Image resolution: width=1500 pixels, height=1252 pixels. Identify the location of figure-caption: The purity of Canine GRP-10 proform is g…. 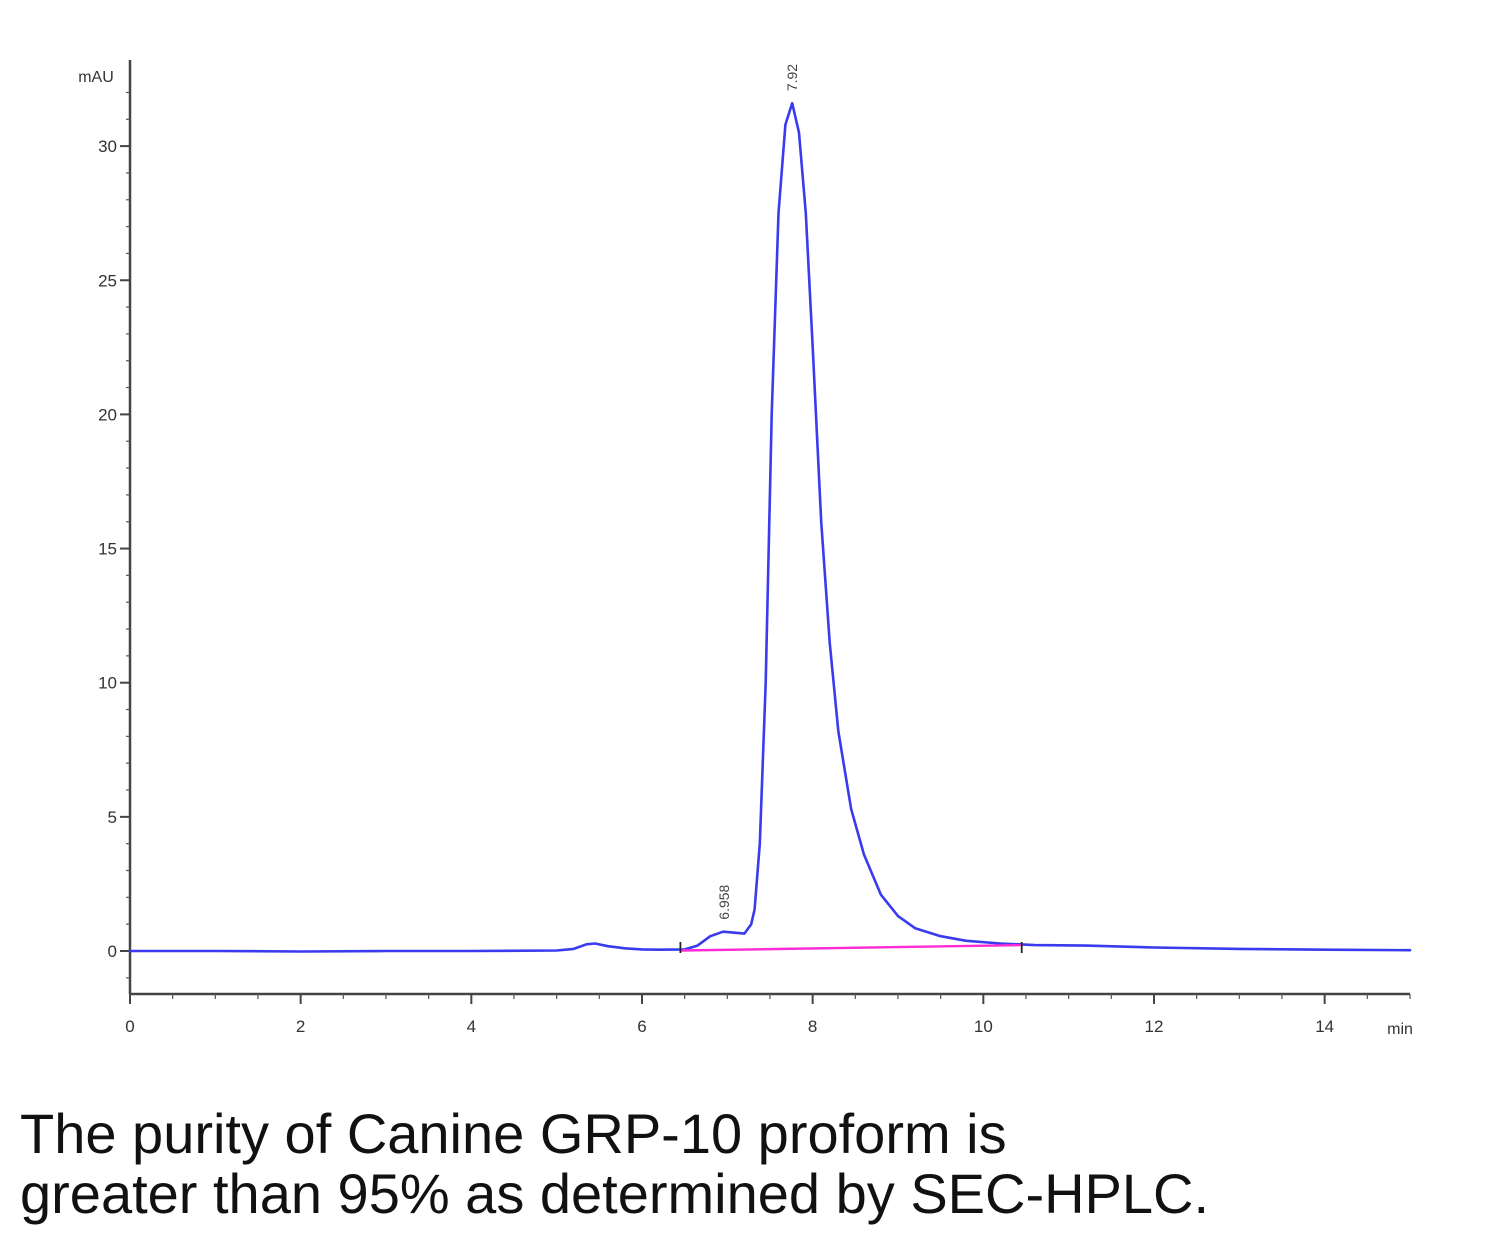
(750, 1164).